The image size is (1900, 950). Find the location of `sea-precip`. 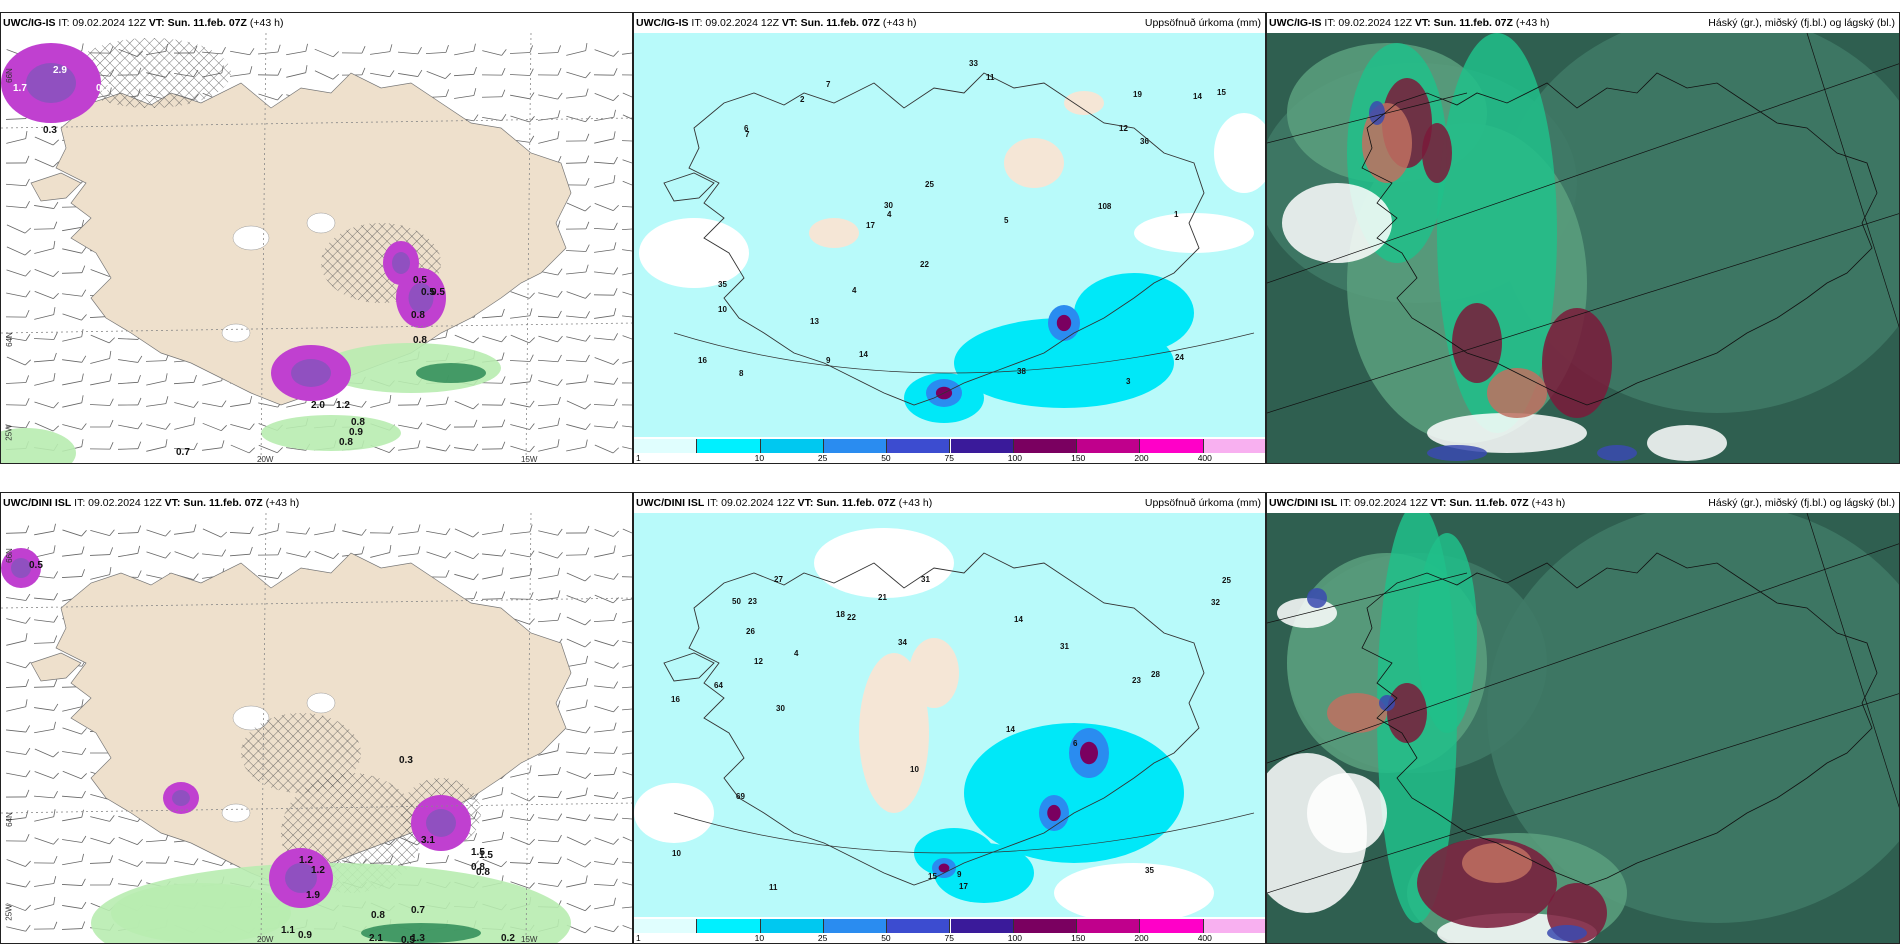

sea-precip is located at coordinates (331, 433).